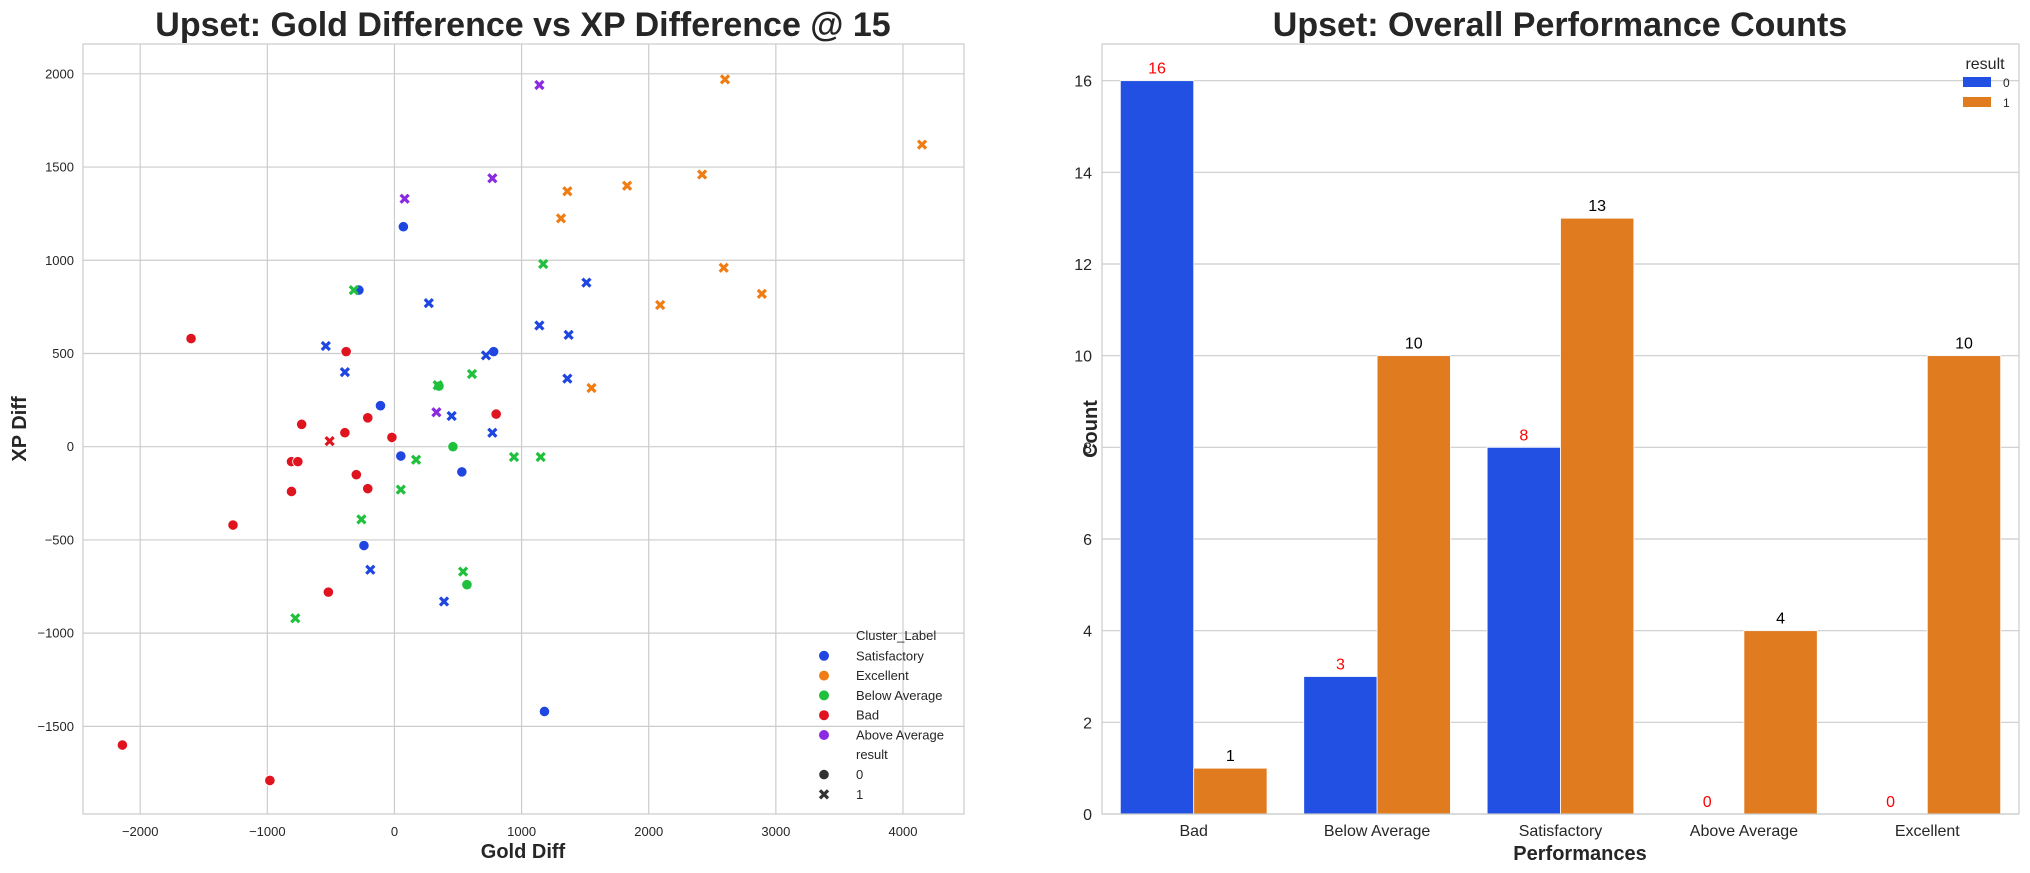 The width and height of the screenshot is (2030, 873). Describe the element at coordinates (1579, 854) in the screenshot. I see `bar-xlabel: Performances` at that location.